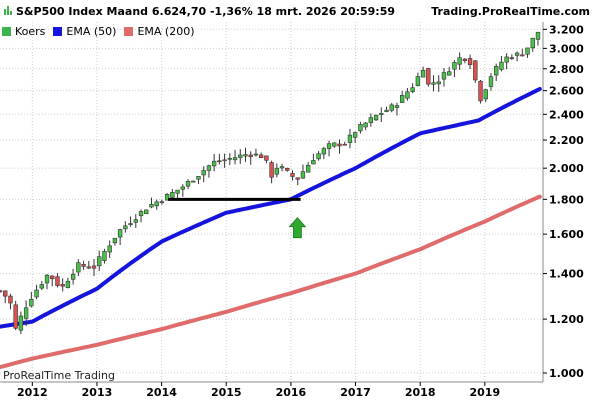  What do you see at coordinates (258, 390) in the screenshot?
I see `x-axis: 2012 2013 2014 2015 2016 2017 2018 2019` at bounding box center [258, 390].